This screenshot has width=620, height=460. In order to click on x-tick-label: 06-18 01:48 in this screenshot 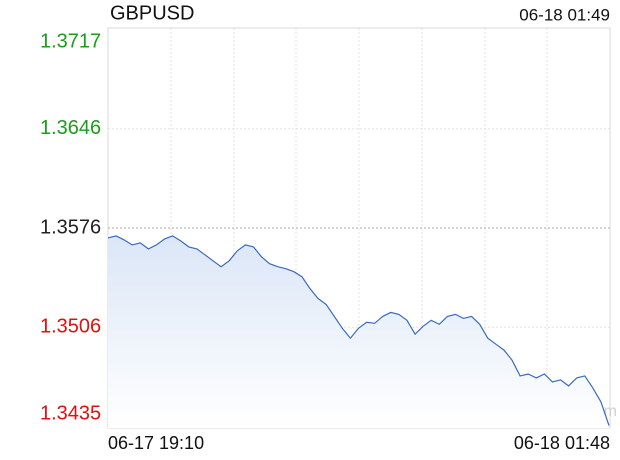, I will do `click(562, 443)`.